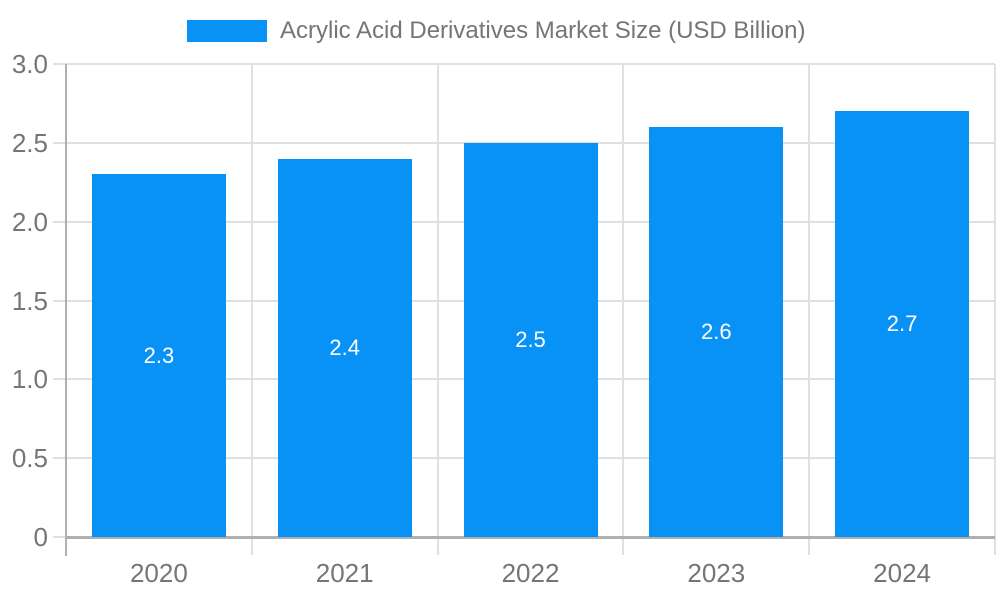 The image size is (1000, 600). Describe the element at coordinates (227, 31) in the screenshot. I see `legend-swatch` at that location.